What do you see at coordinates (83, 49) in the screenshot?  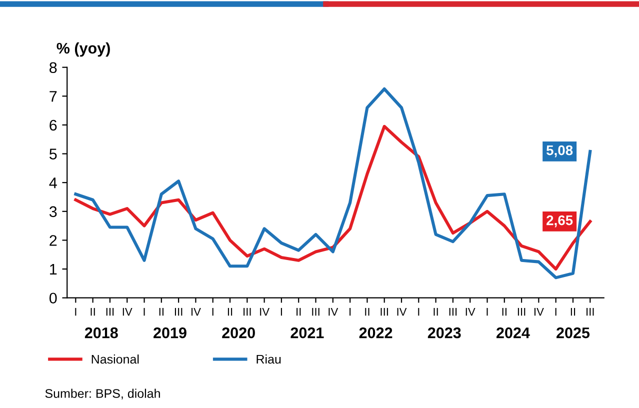 I see `y-axis-title: % (yoy)` at bounding box center [83, 49].